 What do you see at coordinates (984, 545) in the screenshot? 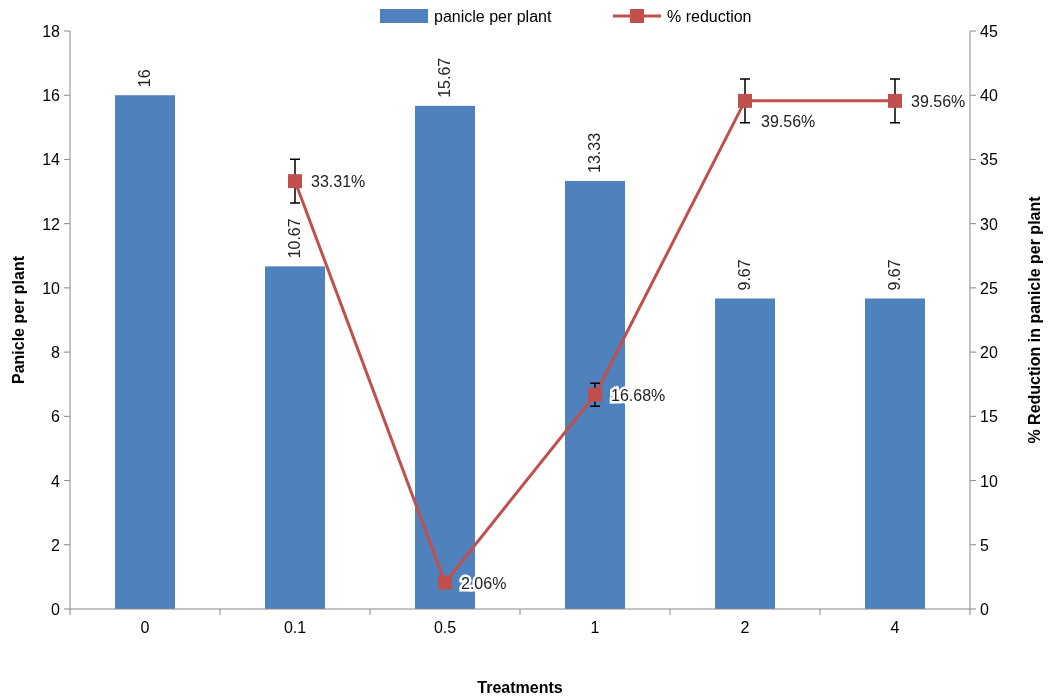
I see `y2-tick-label: 5` at bounding box center [984, 545].